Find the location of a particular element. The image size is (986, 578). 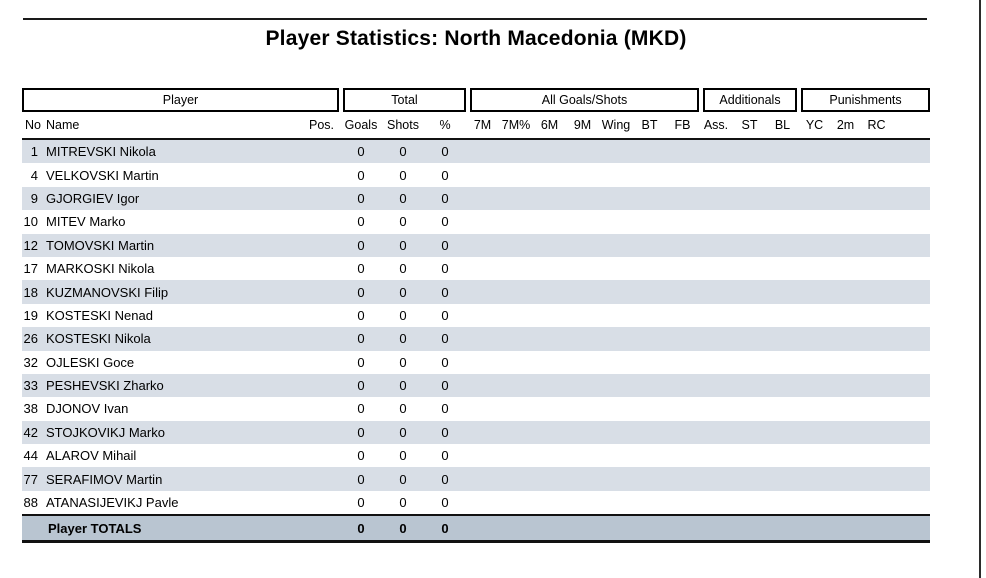

column-header-bl: BL is located at coordinates (782, 125).